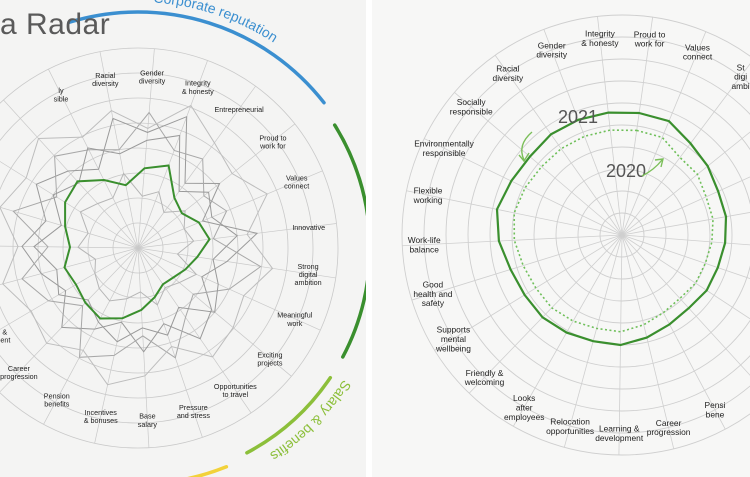 The height and width of the screenshot is (477, 750). I want to click on axis-label: Work-life balance, so click(424, 244).